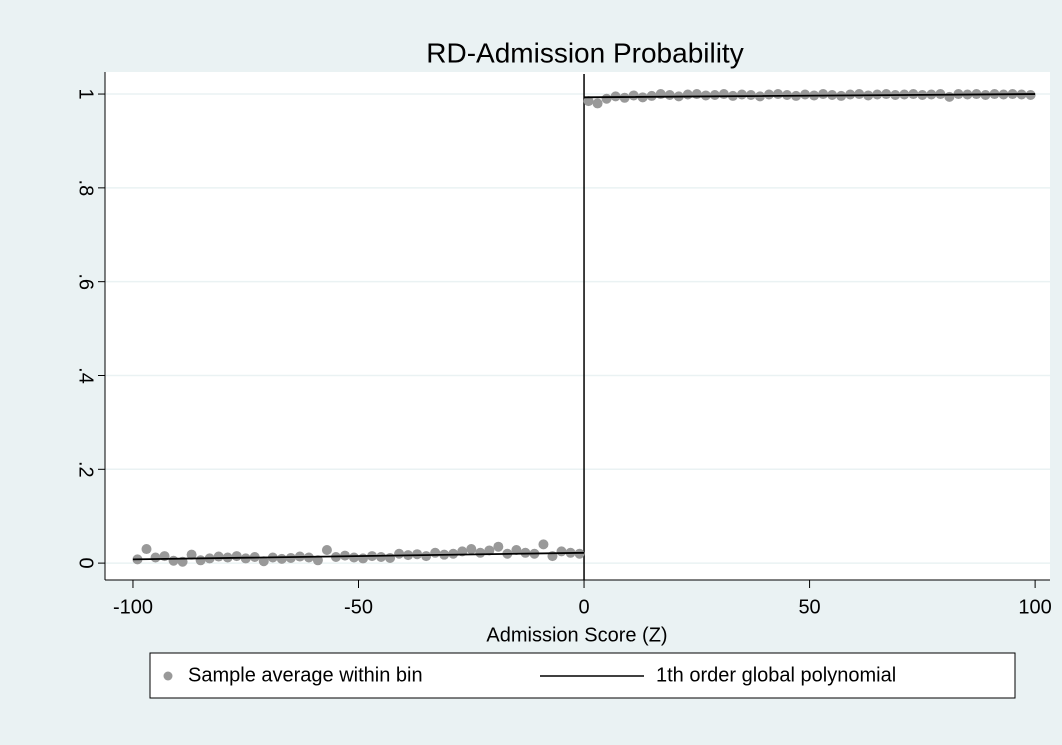 Image resolution: width=1062 pixels, height=745 pixels. I want to click on y-tick-label: 0, so click(86, 563).